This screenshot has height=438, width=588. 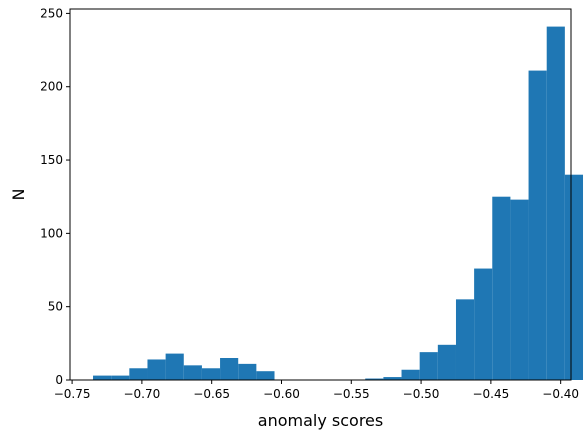 I want to click on x-tick-label: −0.70, so click(x=141, y=394).